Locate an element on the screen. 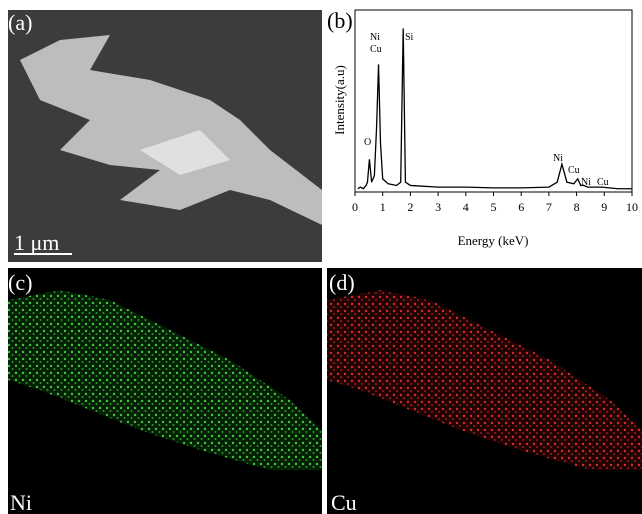 The height and width of the screenshot is (514, 642). panel-label: (a) is located at coordinates (20, 22).